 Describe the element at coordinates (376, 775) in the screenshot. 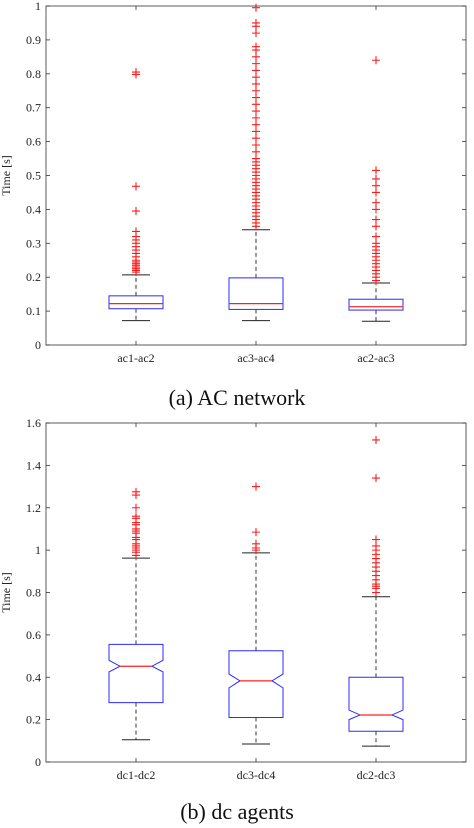

I see `chart-b-xtick-label: dc2-dc3` at that location.